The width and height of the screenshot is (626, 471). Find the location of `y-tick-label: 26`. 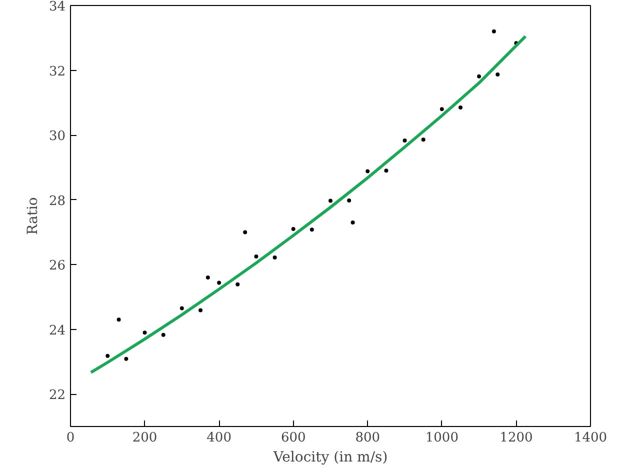

y-tick-label: 26 is located at coordinates (57, 266).